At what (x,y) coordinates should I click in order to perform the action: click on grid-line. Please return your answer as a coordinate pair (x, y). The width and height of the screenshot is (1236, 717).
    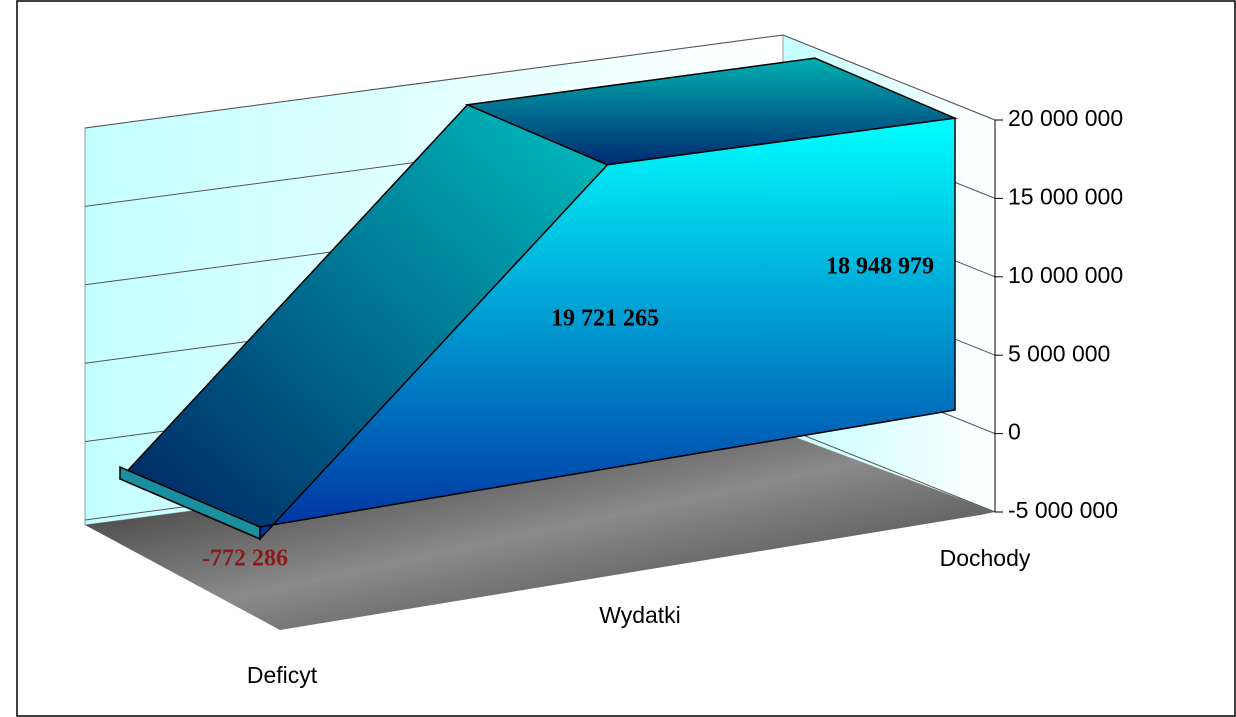
    Looking at the image, I should click on (540, 81).